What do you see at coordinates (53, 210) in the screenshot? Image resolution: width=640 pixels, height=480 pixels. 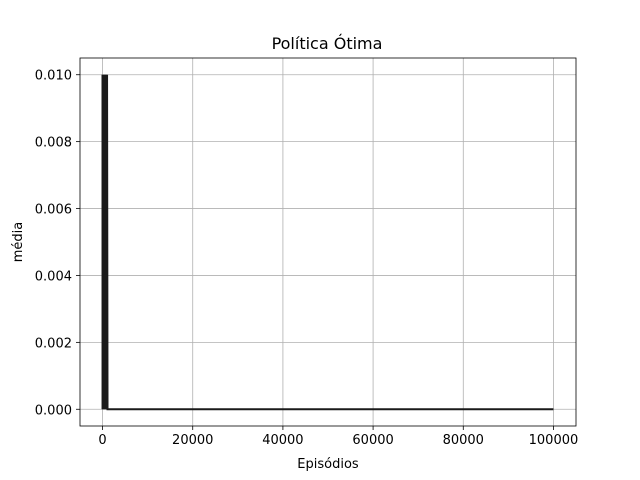 I see `y-tick-label: 0.006` at bounding box center [53, 210].